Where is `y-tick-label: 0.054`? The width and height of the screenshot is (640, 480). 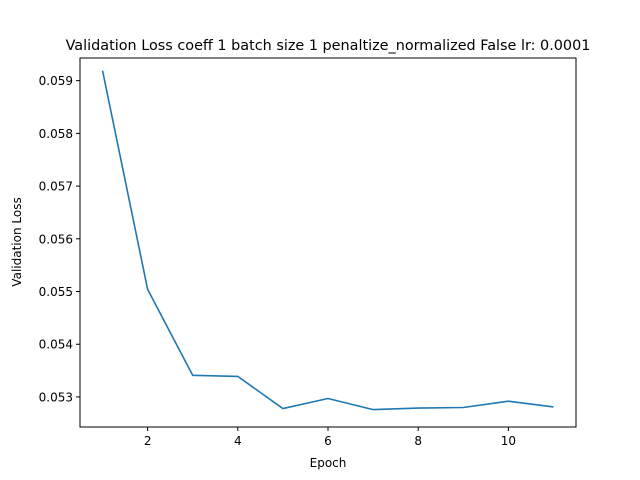
y-tick-label: 0.054 is located at coordinates (56, 345).